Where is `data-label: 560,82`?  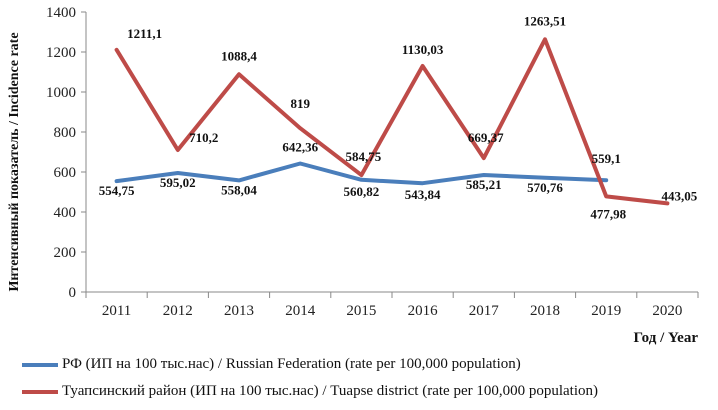 data-label: 560,82 is located at coordinates (362, 191).